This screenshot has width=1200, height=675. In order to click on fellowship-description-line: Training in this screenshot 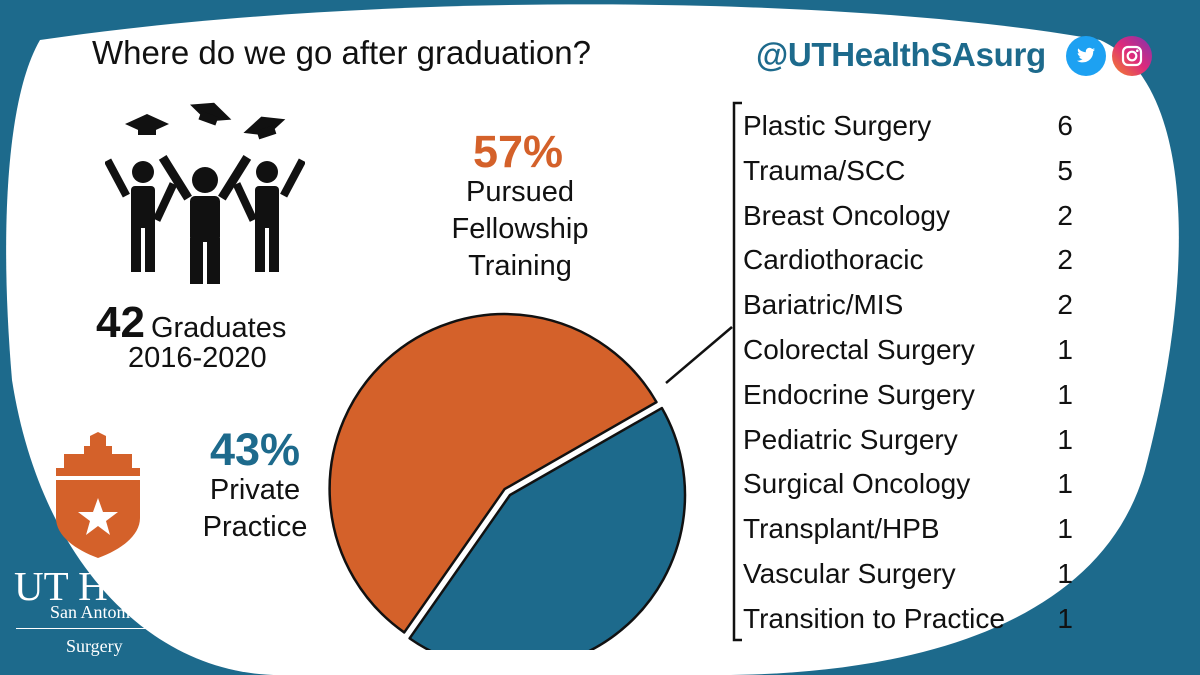, I will do `click(520, 266)`.